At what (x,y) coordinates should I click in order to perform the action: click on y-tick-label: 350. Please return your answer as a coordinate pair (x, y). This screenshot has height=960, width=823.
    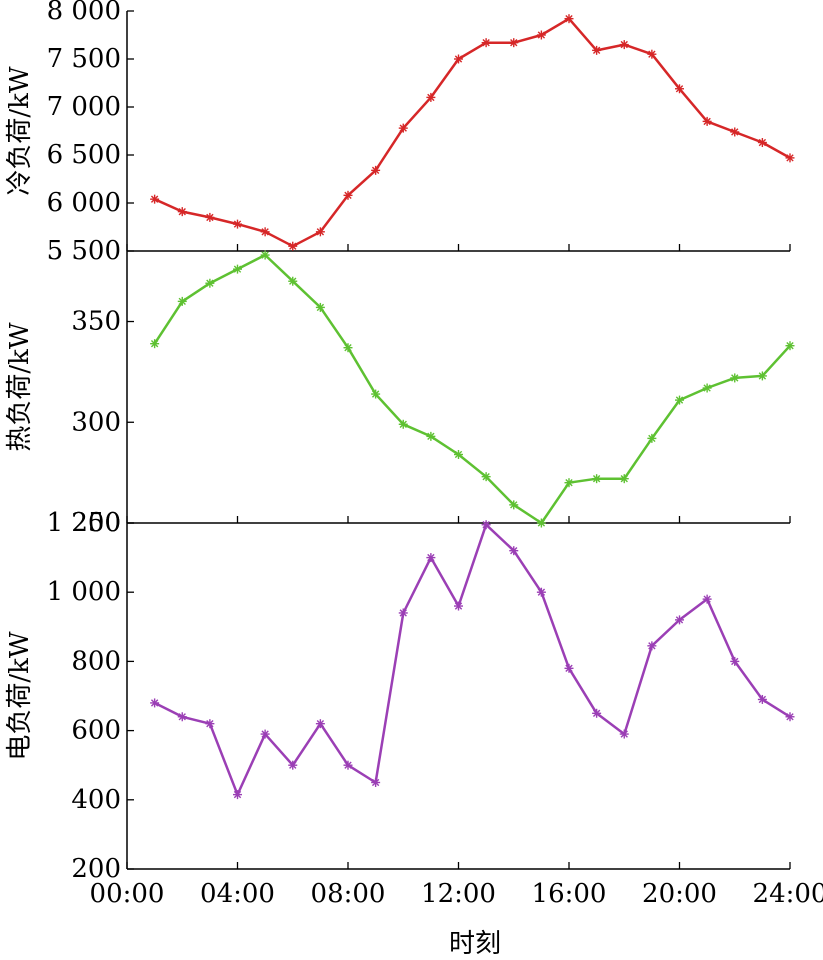
    Looking at the image, I should click on (96, 322).